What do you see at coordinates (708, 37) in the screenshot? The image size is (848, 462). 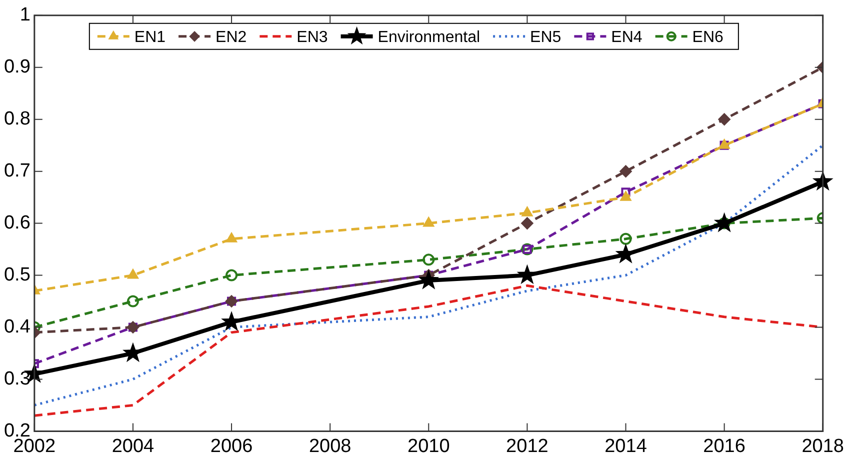 I see `legend-label: EN6` at bounding box center [708, 37].